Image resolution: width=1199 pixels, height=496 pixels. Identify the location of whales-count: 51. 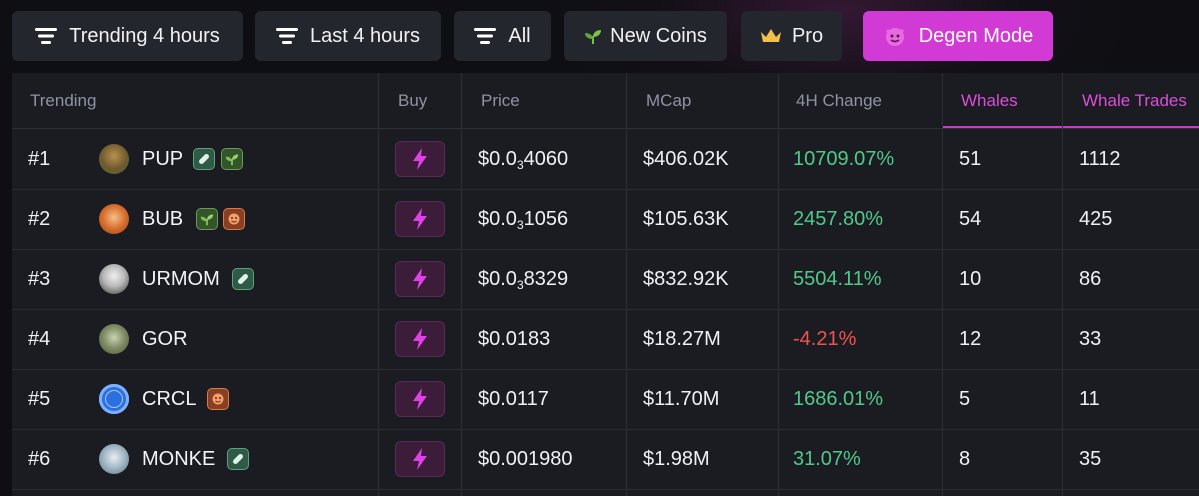
(970, 159).